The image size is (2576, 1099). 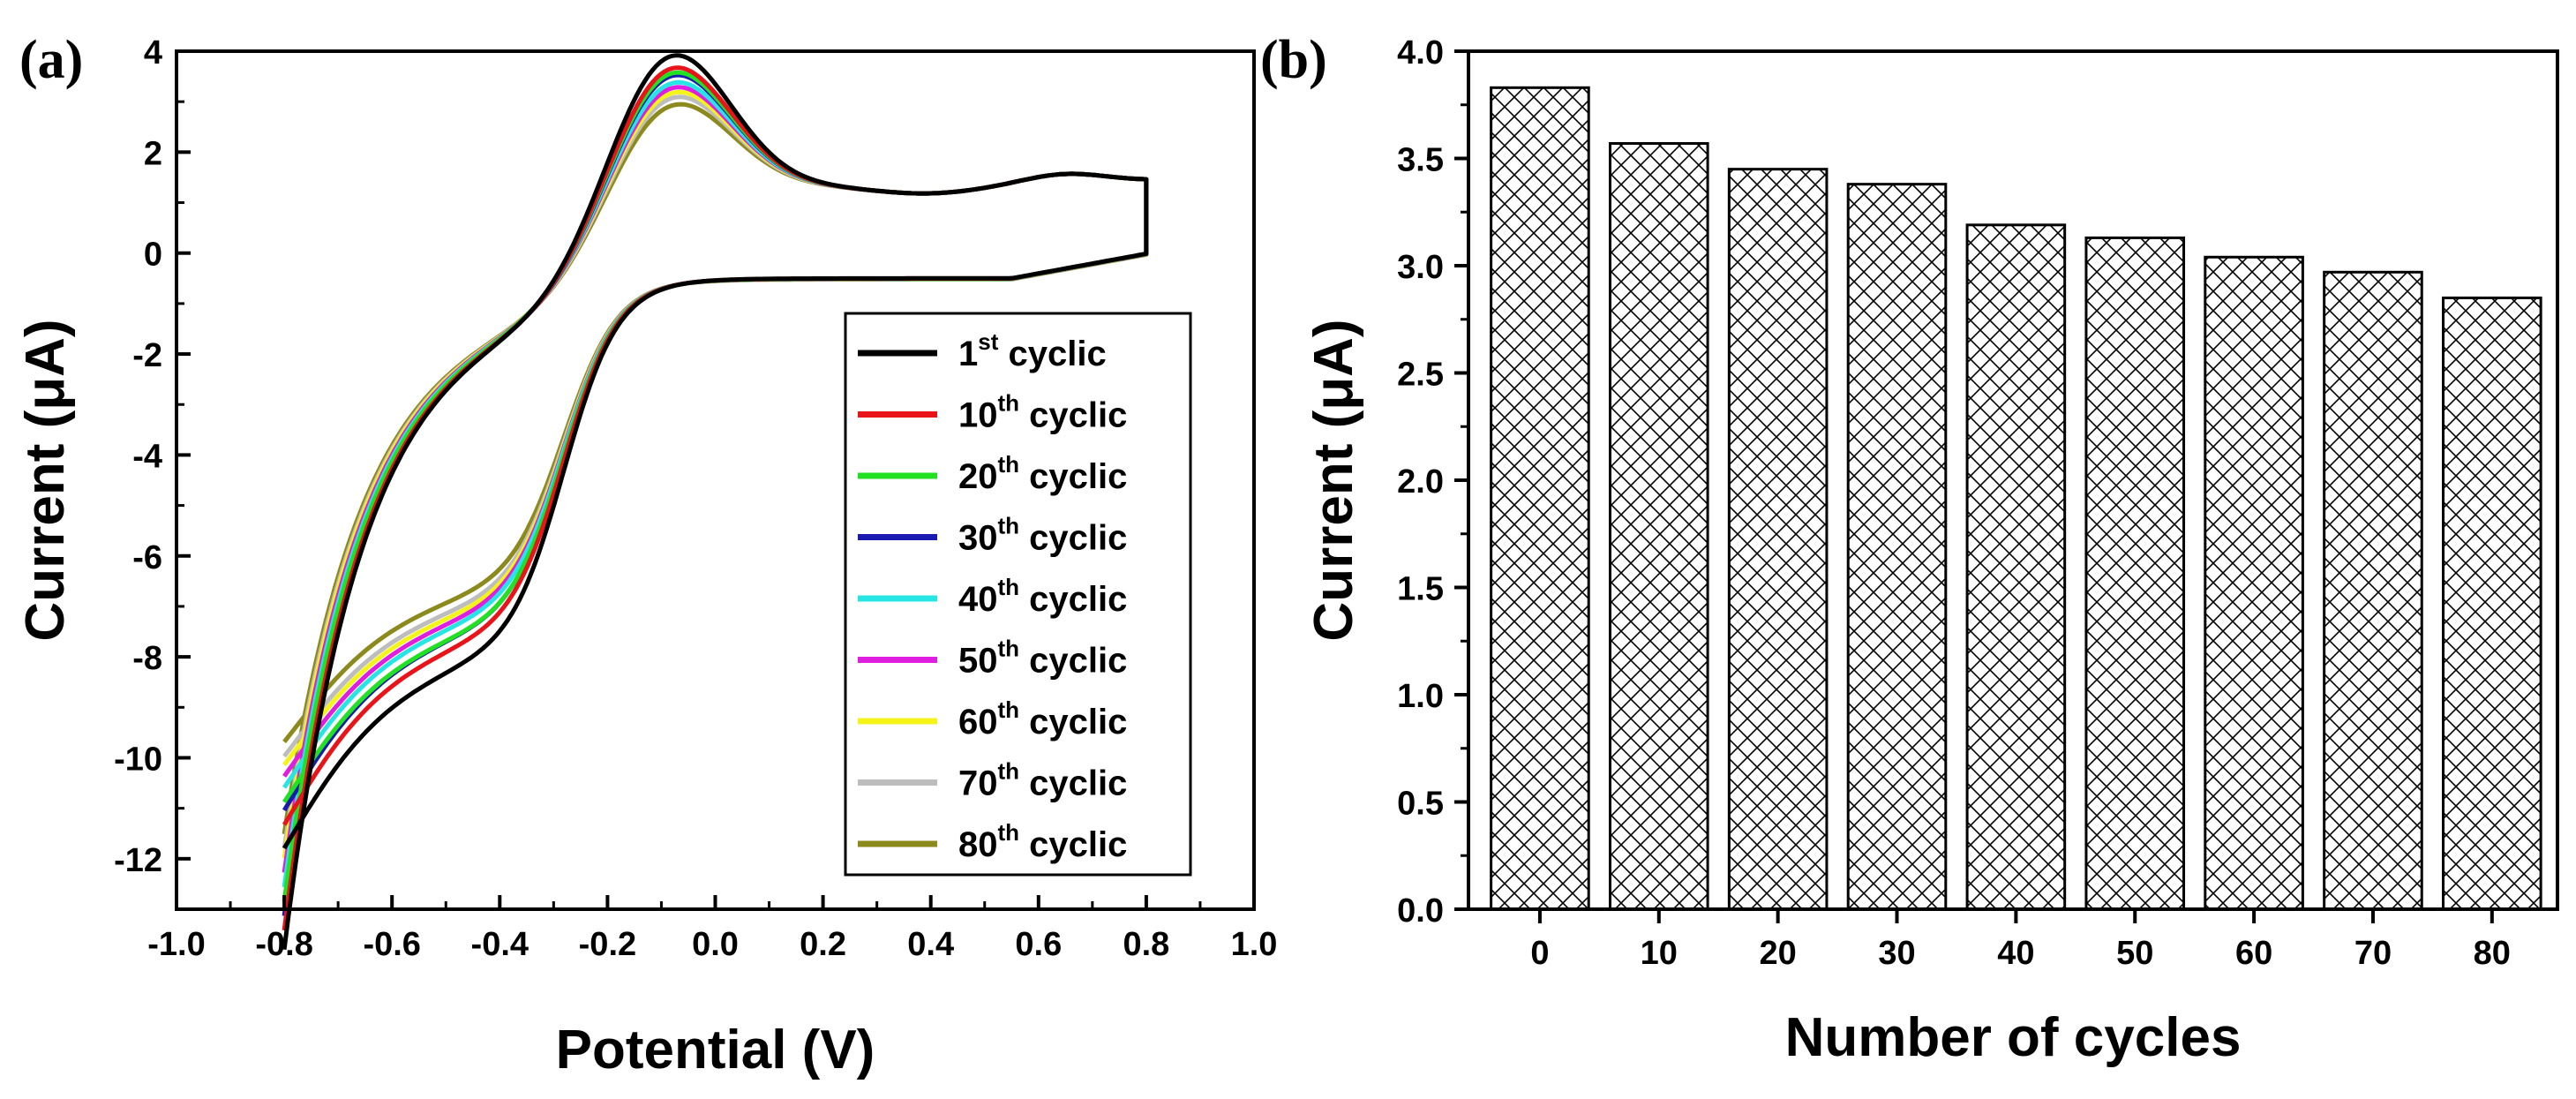 I want to click on y-tick-label: -12, so click(x=138, y=860).